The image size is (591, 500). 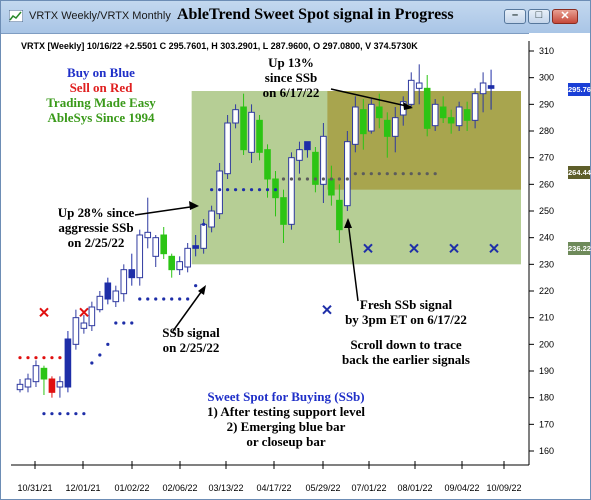 I want to click on window-title: VRTX Weekly/VRTX Monthly, so click(x=100, y=16).